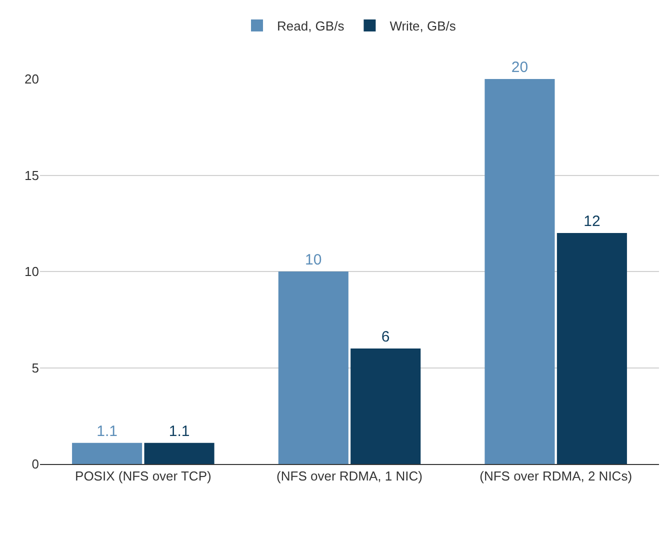  Describe the element at coordinates (423, 26) in the screenshot. I see `legend-label: Write, GB/s` at that location.